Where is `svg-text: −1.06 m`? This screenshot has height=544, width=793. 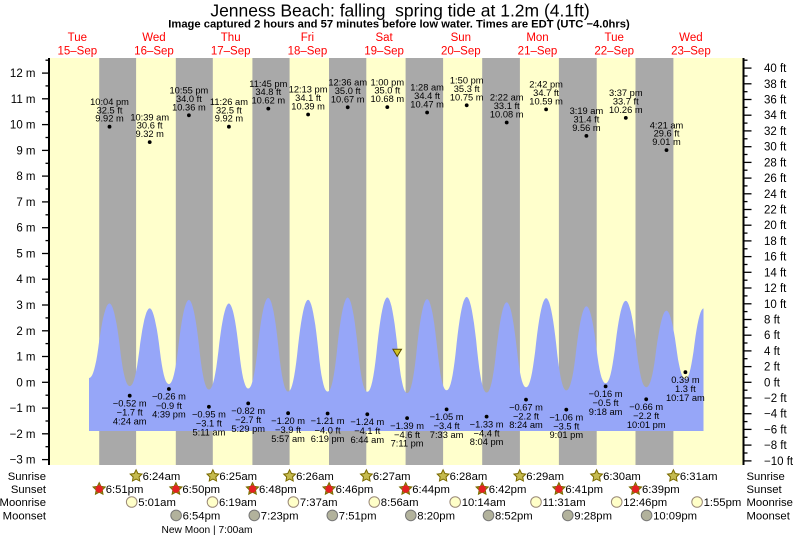 svg-text: −1.06 m is located at coordinates (566, 417).